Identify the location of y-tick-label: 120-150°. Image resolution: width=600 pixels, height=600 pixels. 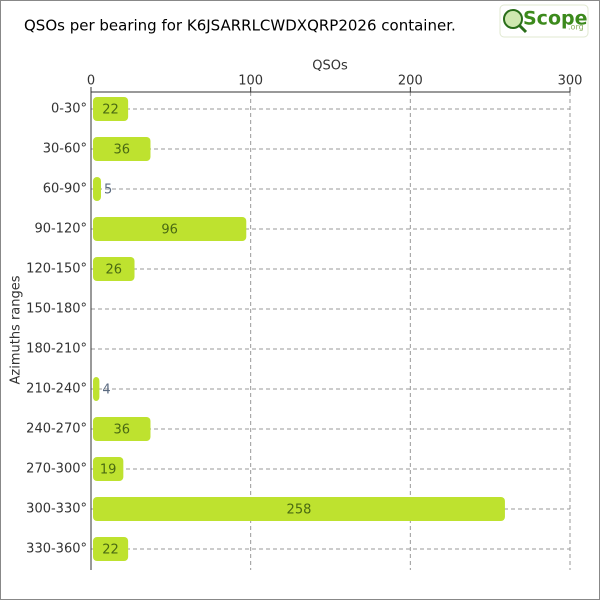
(56, 269).